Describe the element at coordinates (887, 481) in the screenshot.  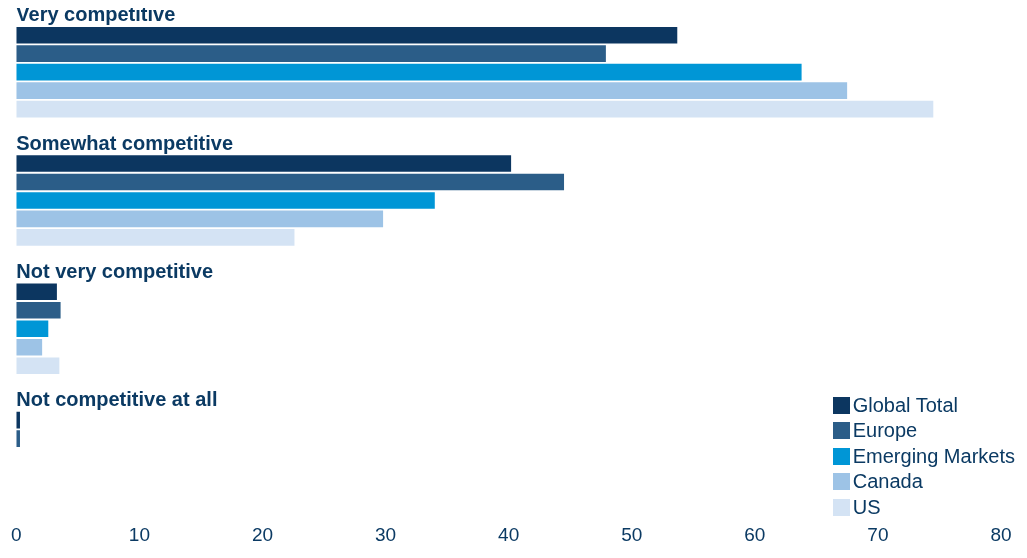
I see `legend-label: Canada` at that location.